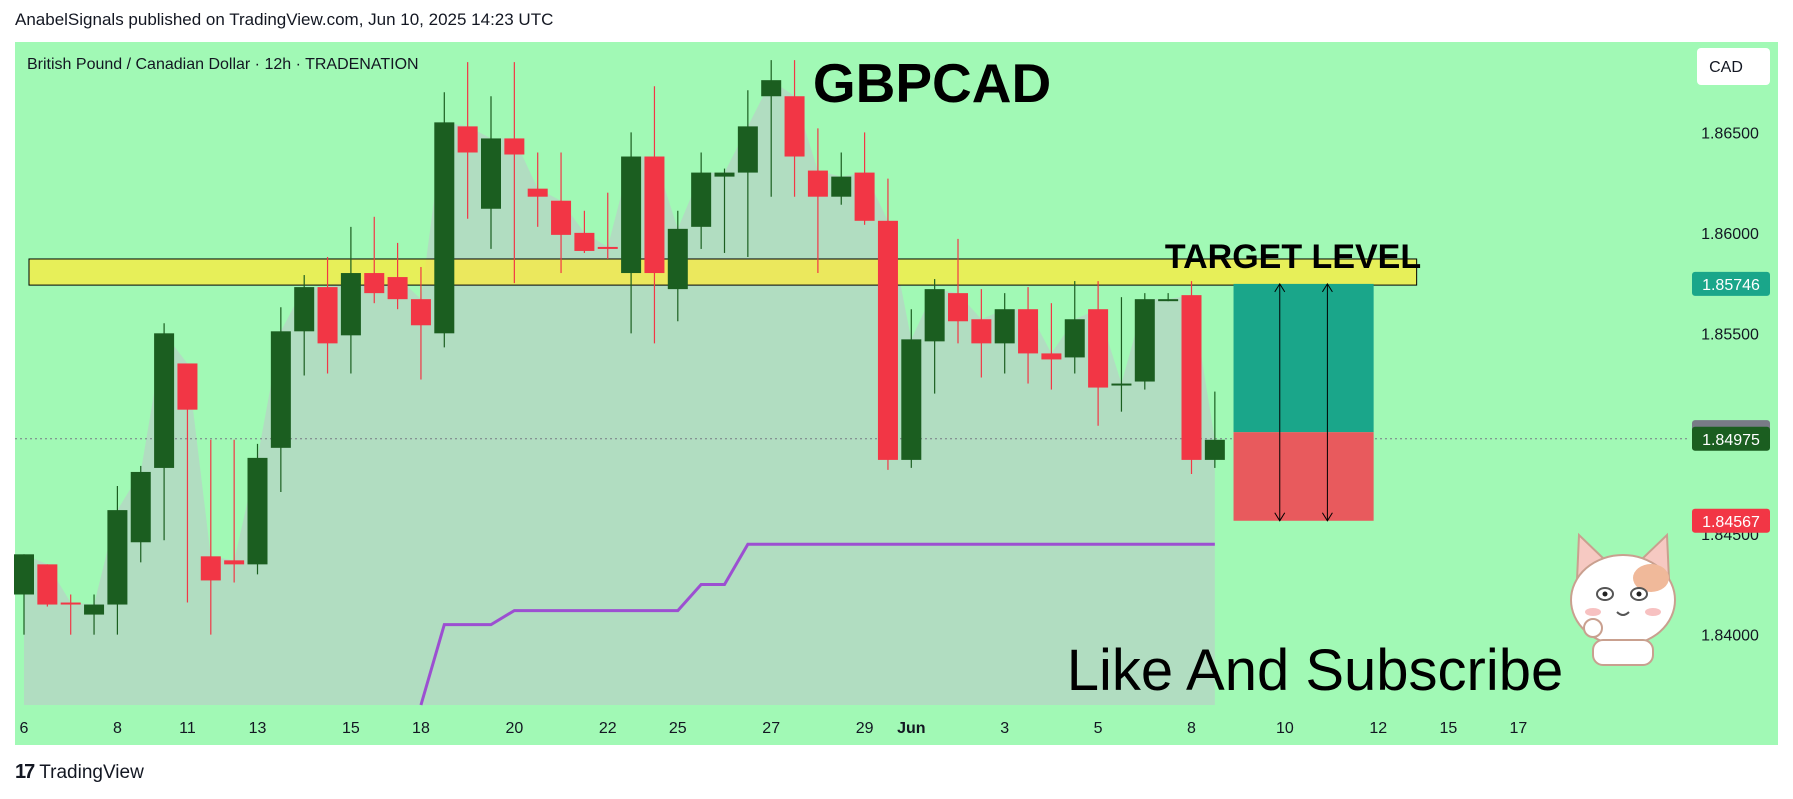 This screenshot has width=1793, height=799. Describe the element at coordinates (514, 728) in the screenshot. I see `x-tick-label: 20` at that location.